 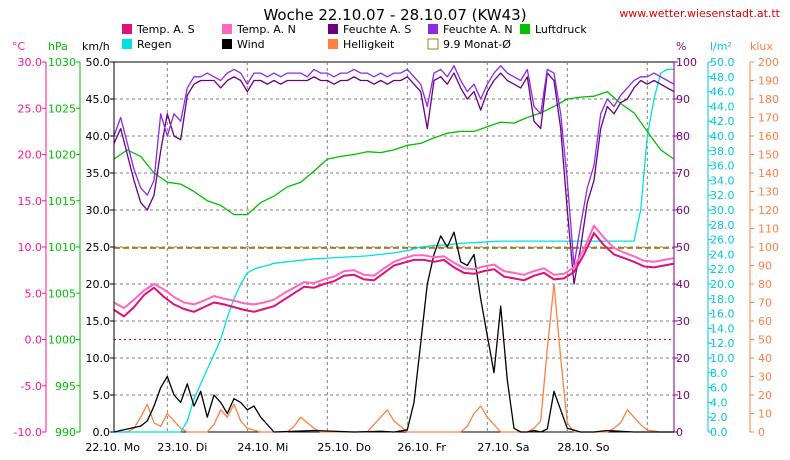 I want to click on y-tick-label-lux: 70, so click(x=765, y=303).